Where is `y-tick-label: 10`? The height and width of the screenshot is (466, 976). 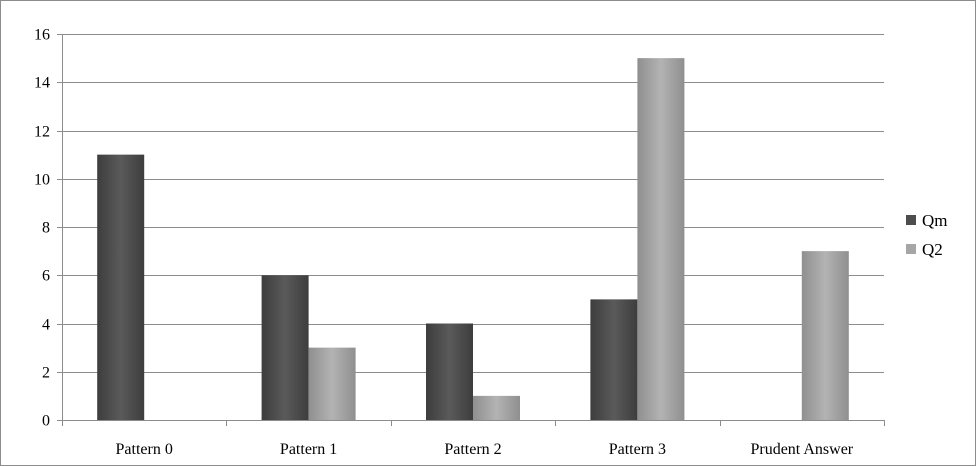
y-tick-label: 10 is located at coordinates (42, 180).